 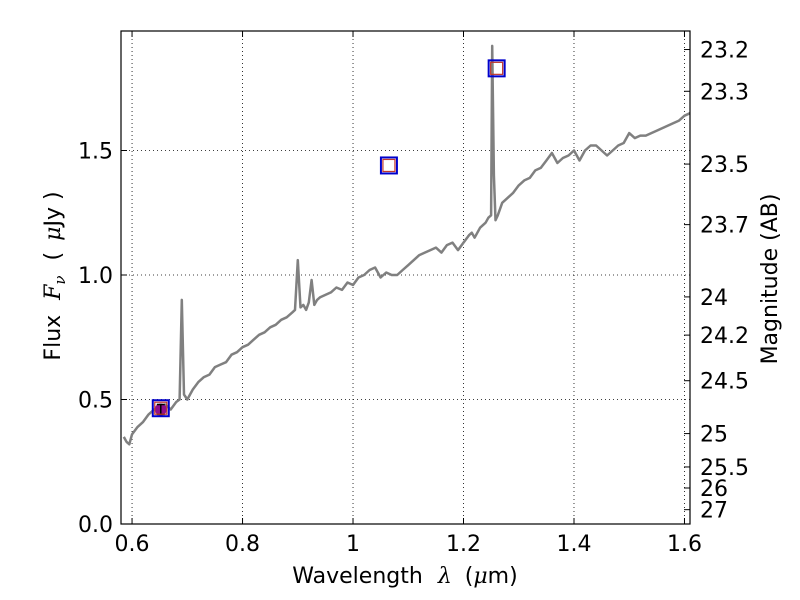 What do you see at coordinates (724, 51) in the screenshot?
I see `right-tick-label: 23.2` at bounding box center [724, 51].